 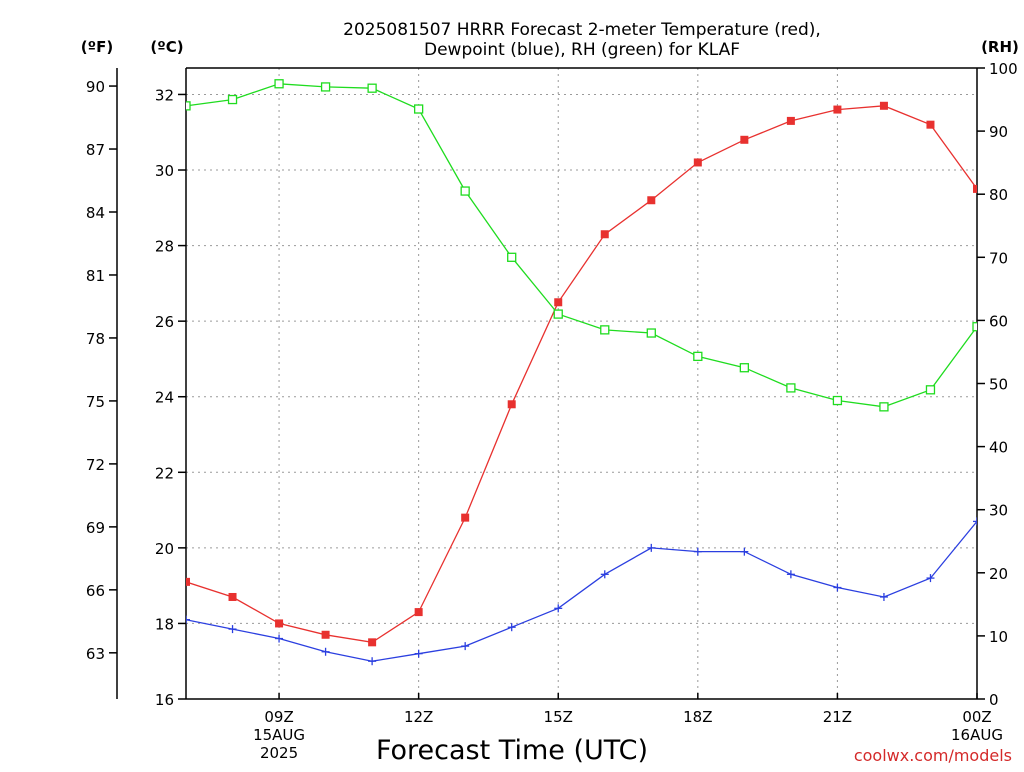 I want to click on chart-title-line-2: Dewpoint (blue), RH (green) for KLAF, so click(x=582, y=50).